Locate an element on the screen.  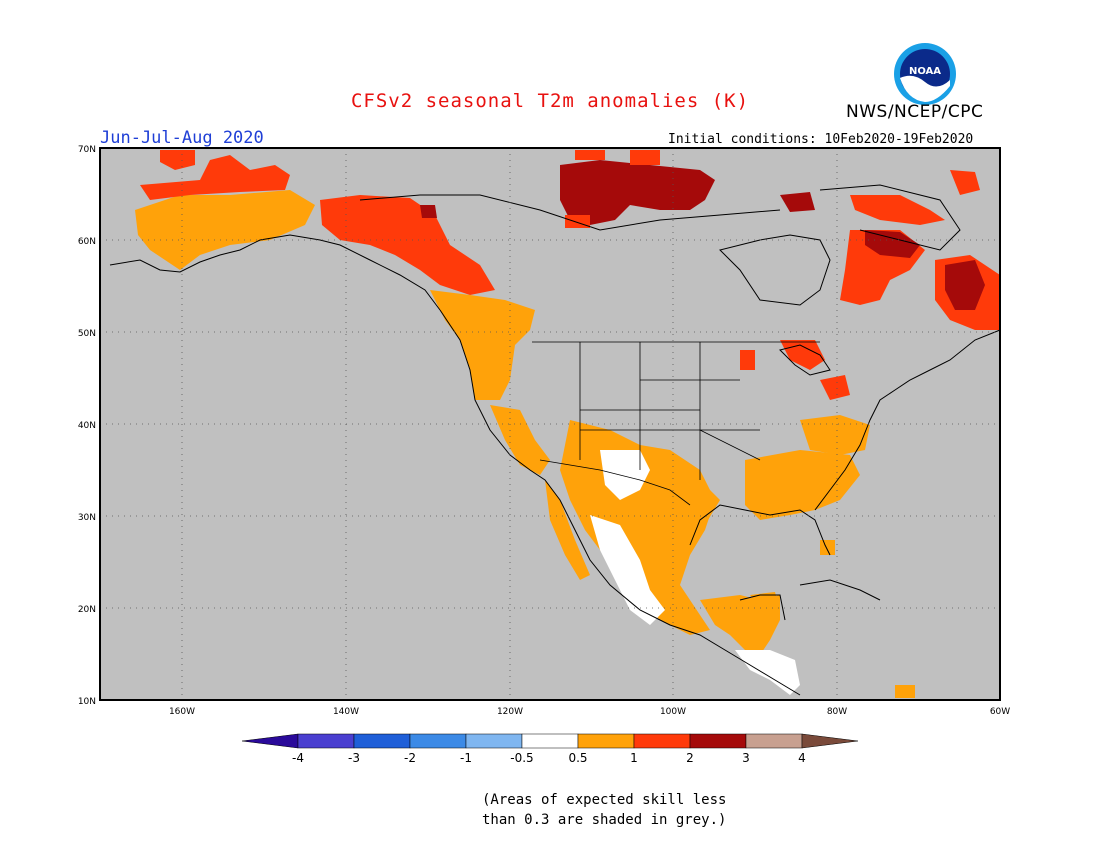
lat-label-60n: 60N is located at coordinates (87, 242).